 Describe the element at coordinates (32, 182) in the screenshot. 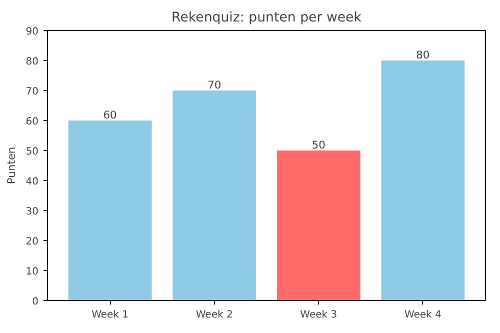

I see `y-tick-label: 40` at that location.